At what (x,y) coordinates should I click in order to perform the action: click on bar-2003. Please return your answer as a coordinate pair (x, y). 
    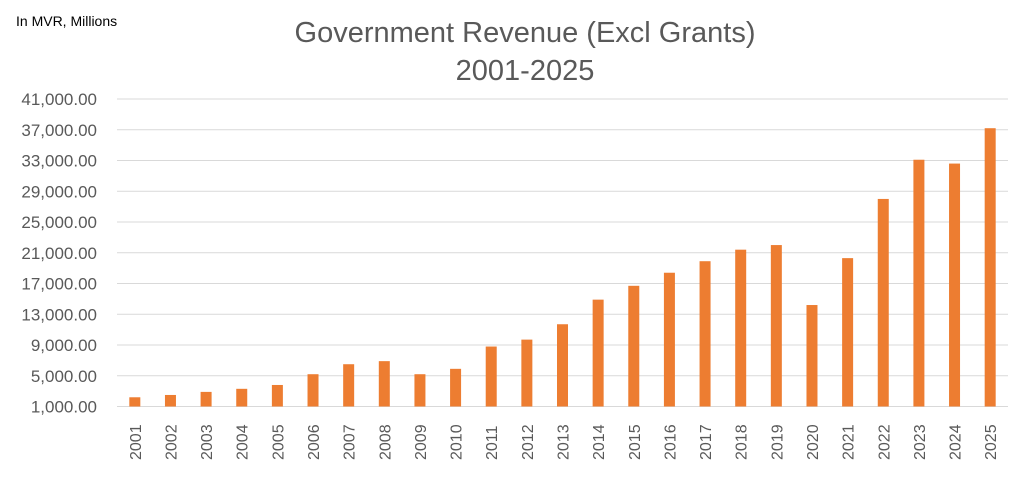
    Looking at the image, I should click on (206, 399).